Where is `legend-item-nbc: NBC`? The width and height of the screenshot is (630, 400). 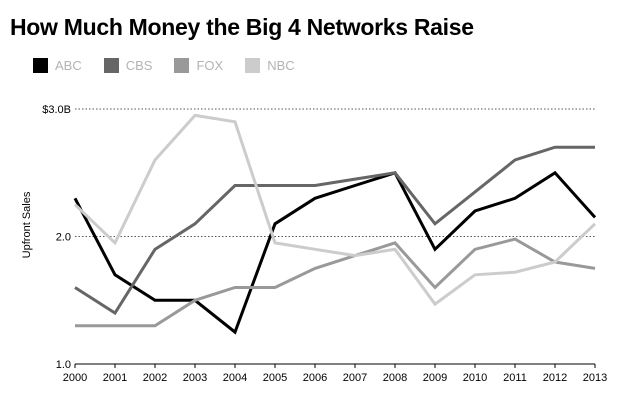
legend-item-nbc: NBC is located at coordinates (270, 65).